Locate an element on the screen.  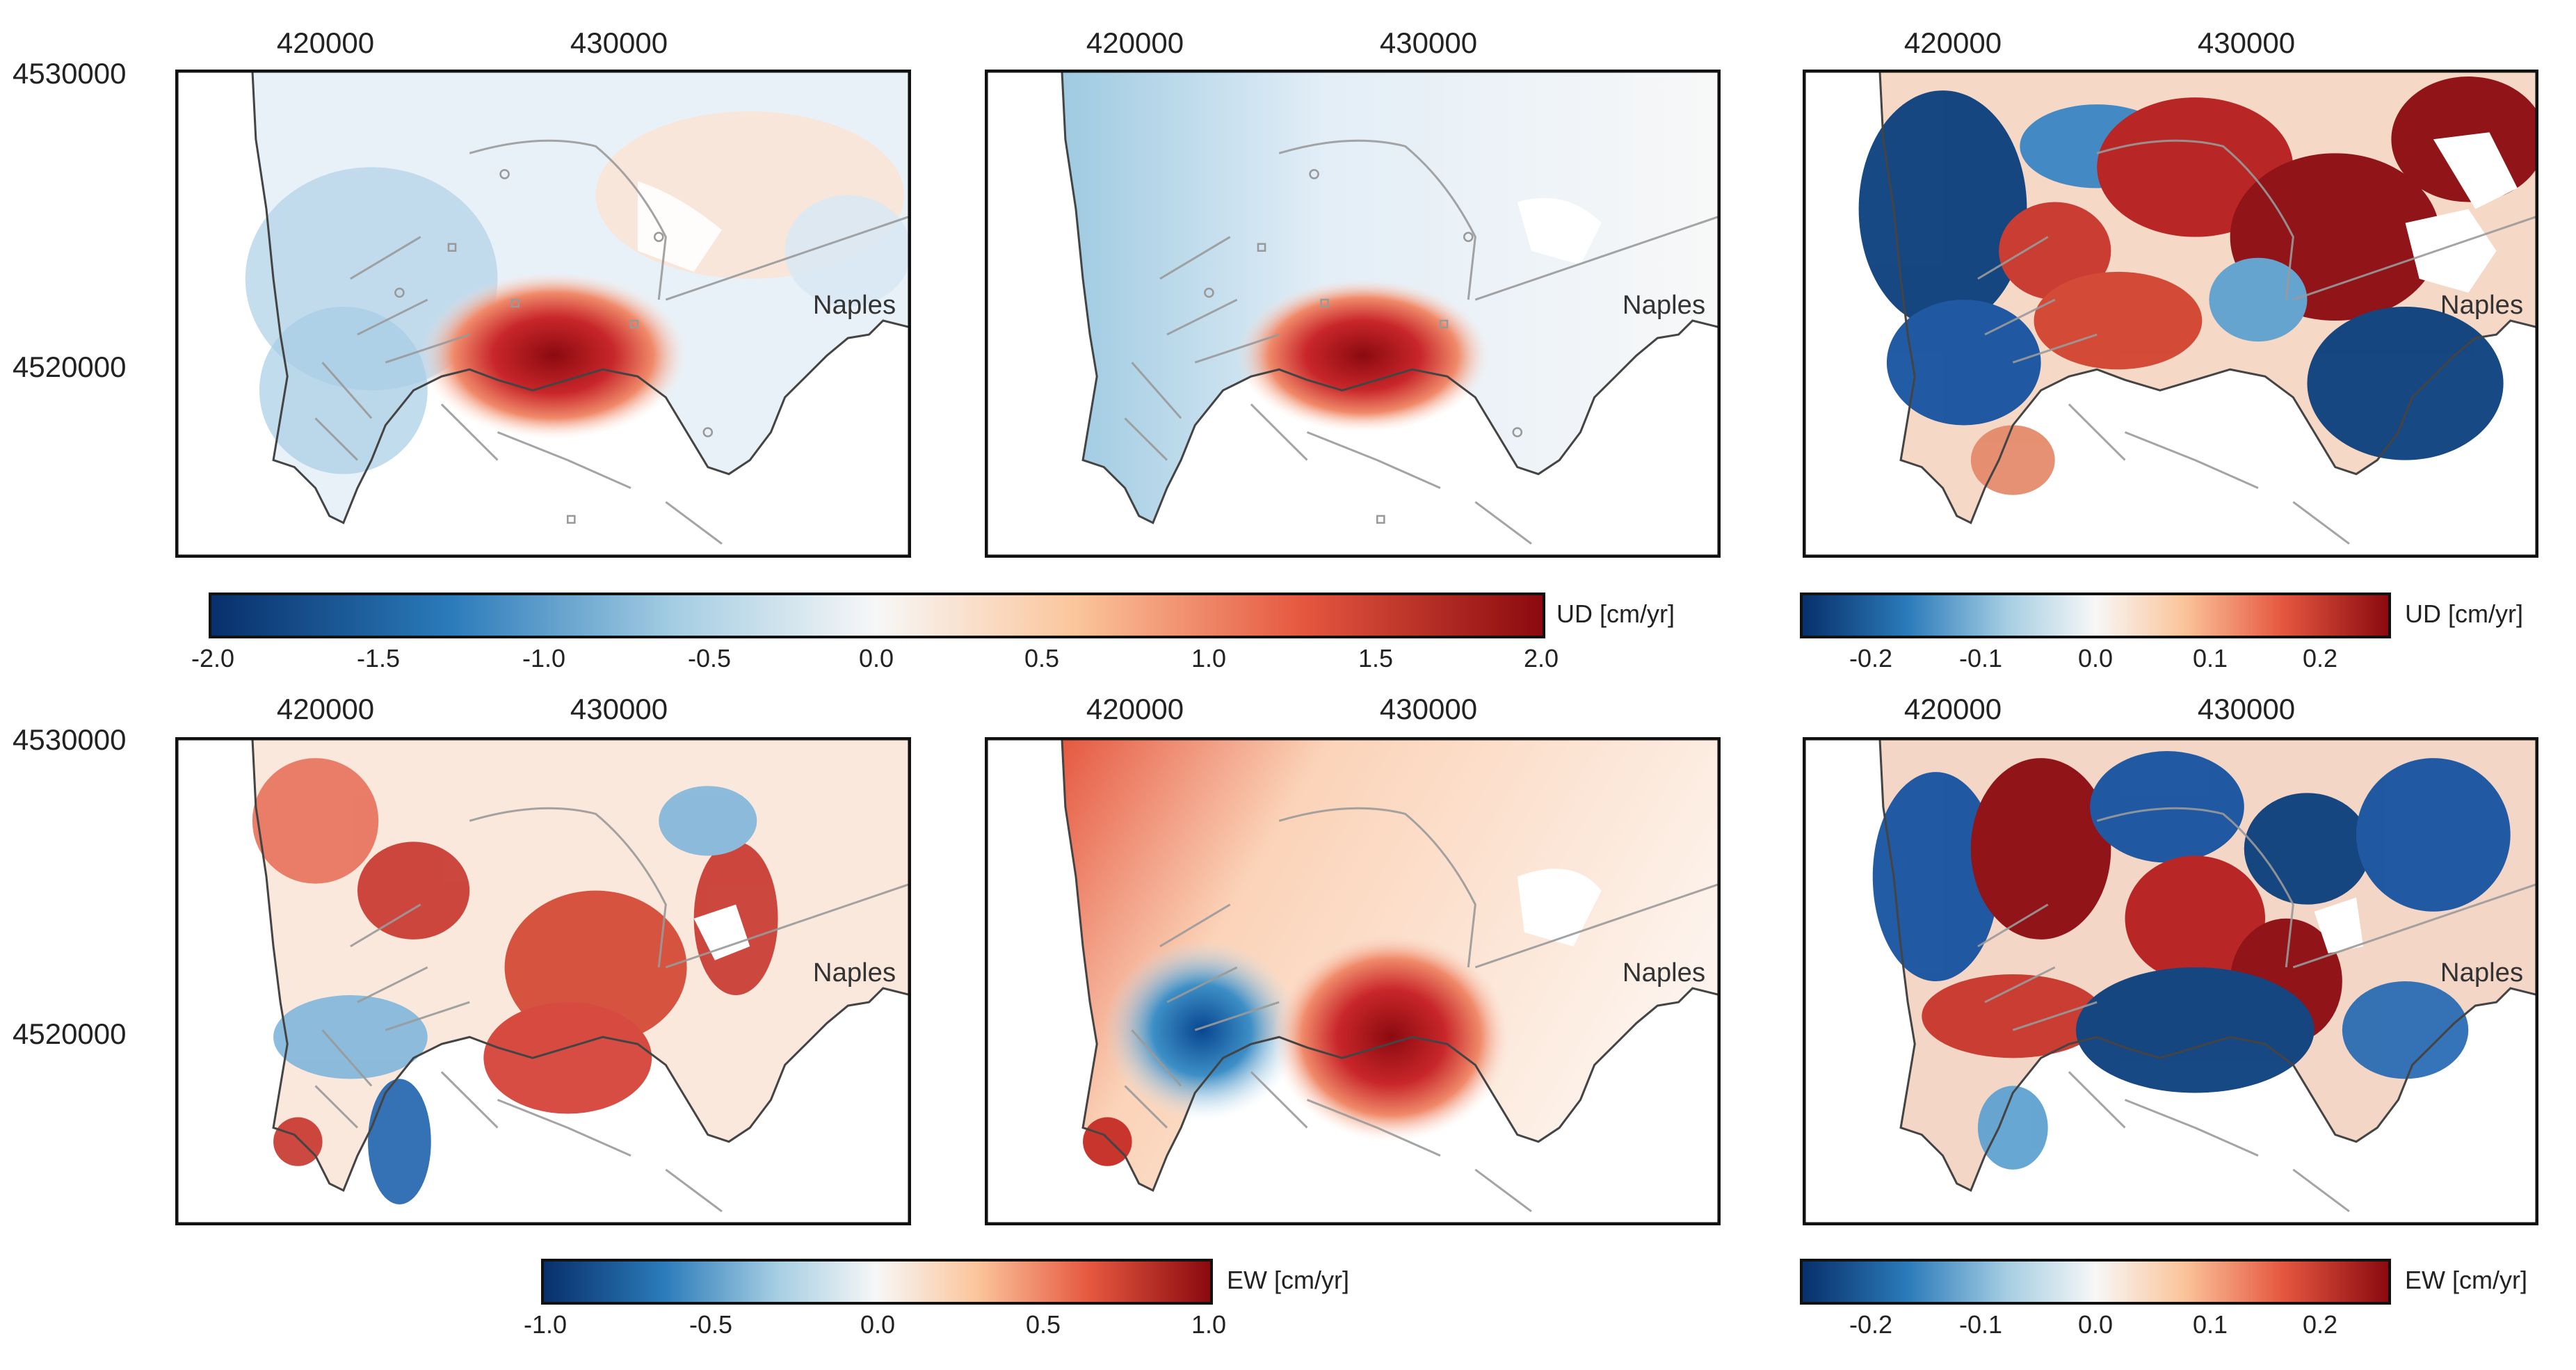
cbar-ew-res-tick: -0.2 is located at coordinates (1871, 1324).